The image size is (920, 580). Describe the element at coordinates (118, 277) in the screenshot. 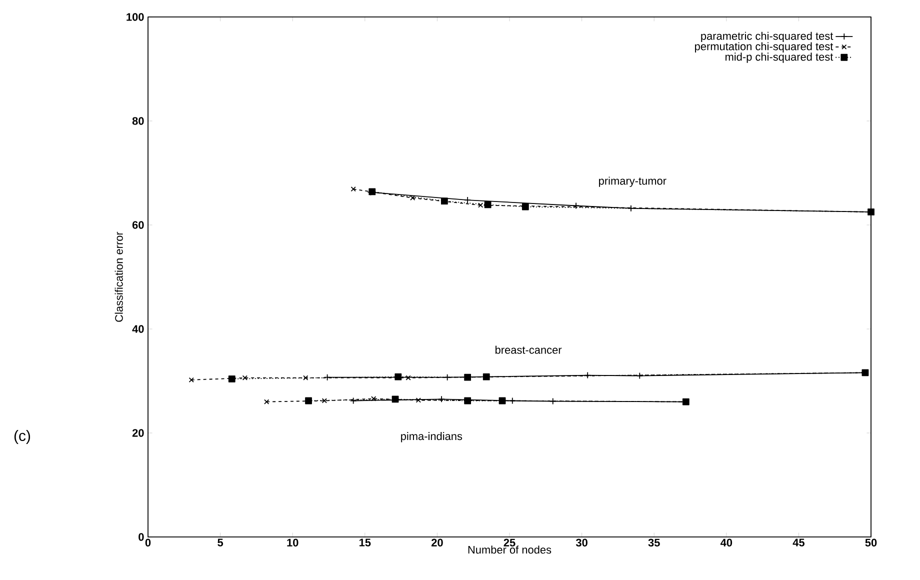

I see `y-axis-title: Classification error` at that location.